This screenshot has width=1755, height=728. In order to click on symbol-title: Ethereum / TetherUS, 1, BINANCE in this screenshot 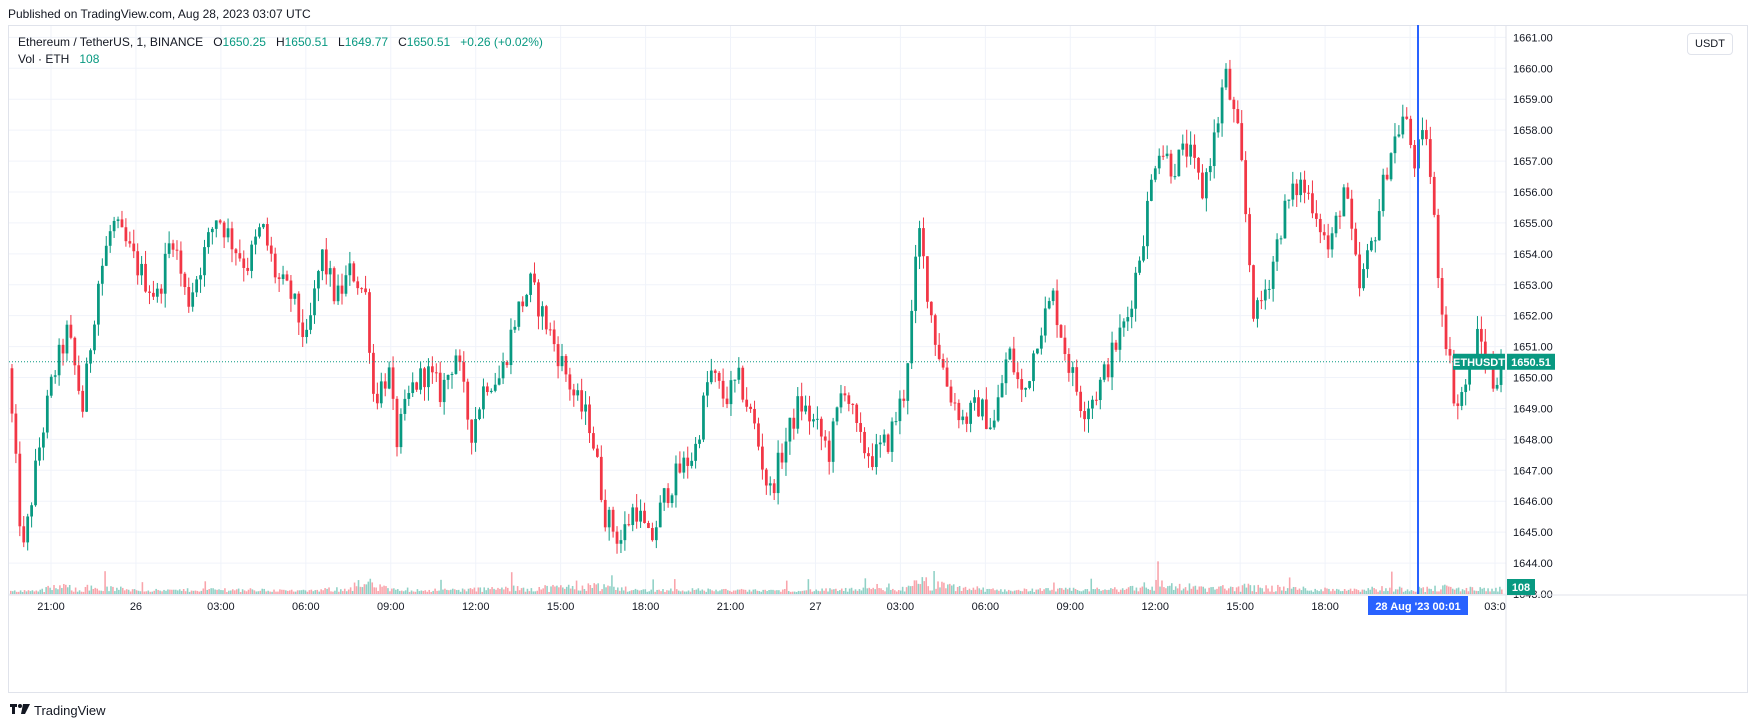, I will do `click(111, 42)`.